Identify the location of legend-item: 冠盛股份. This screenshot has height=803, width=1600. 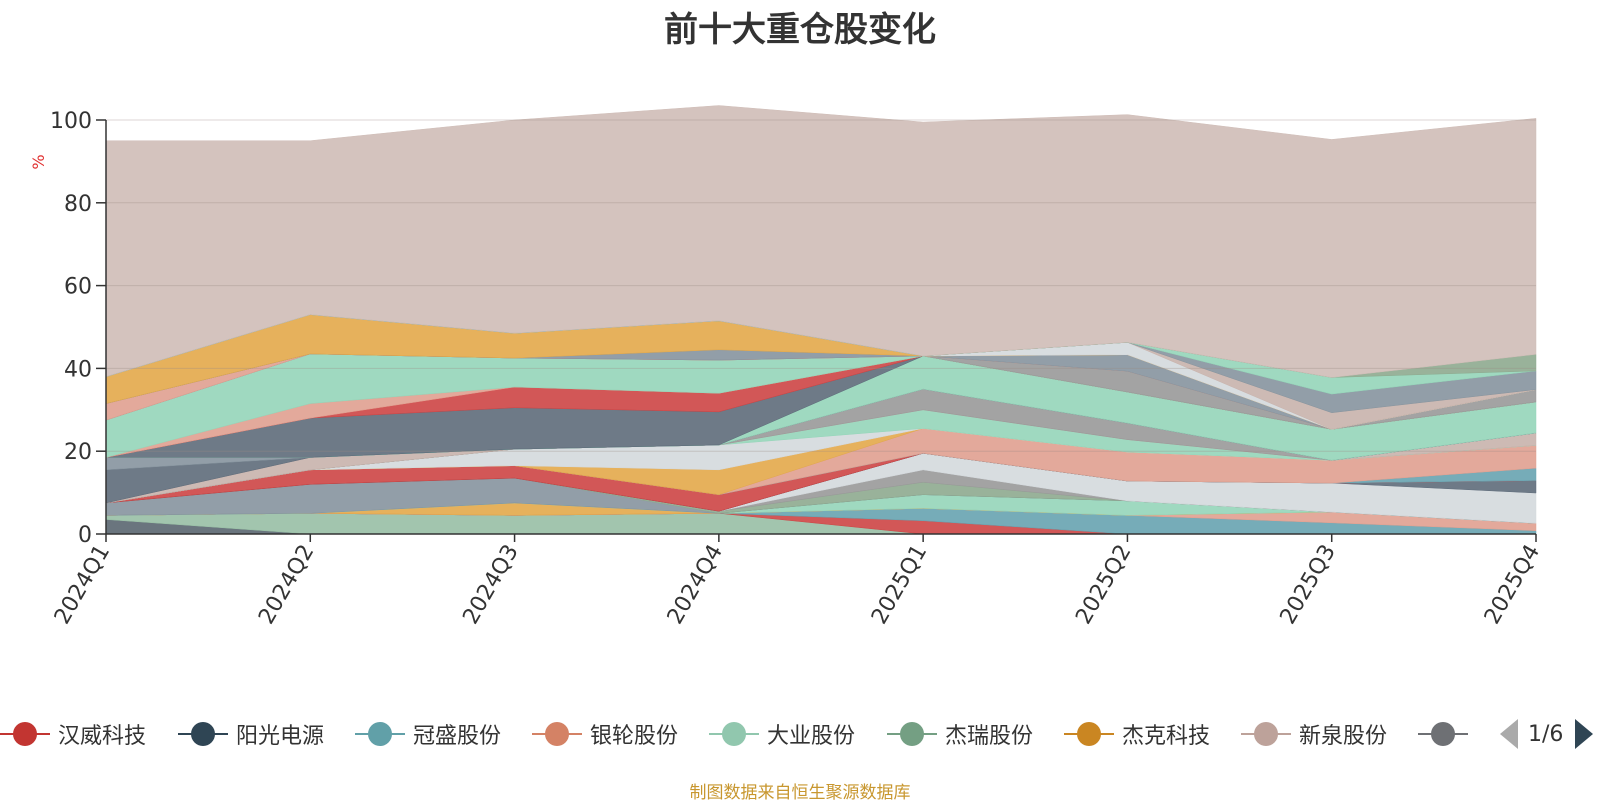
(428, 734).